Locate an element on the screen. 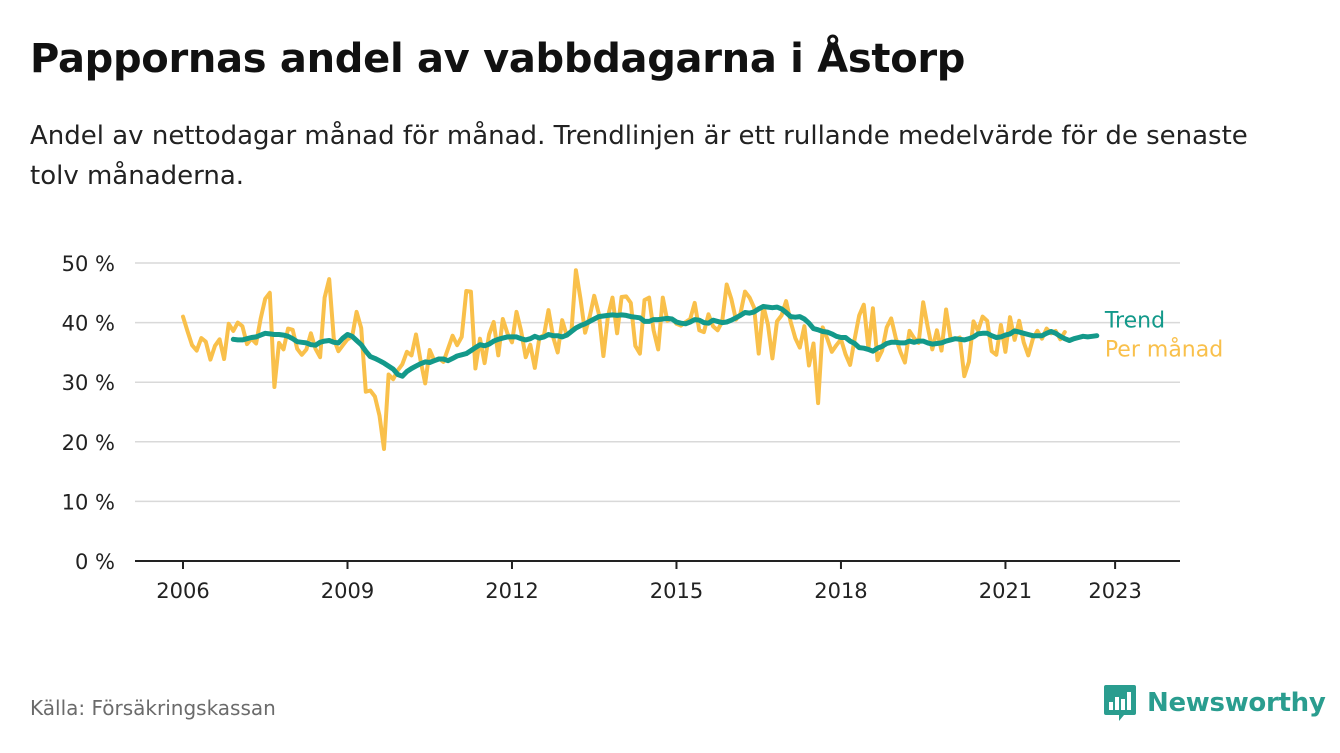  legend-label-trend: Trend is located at coordinates (1134, 321).